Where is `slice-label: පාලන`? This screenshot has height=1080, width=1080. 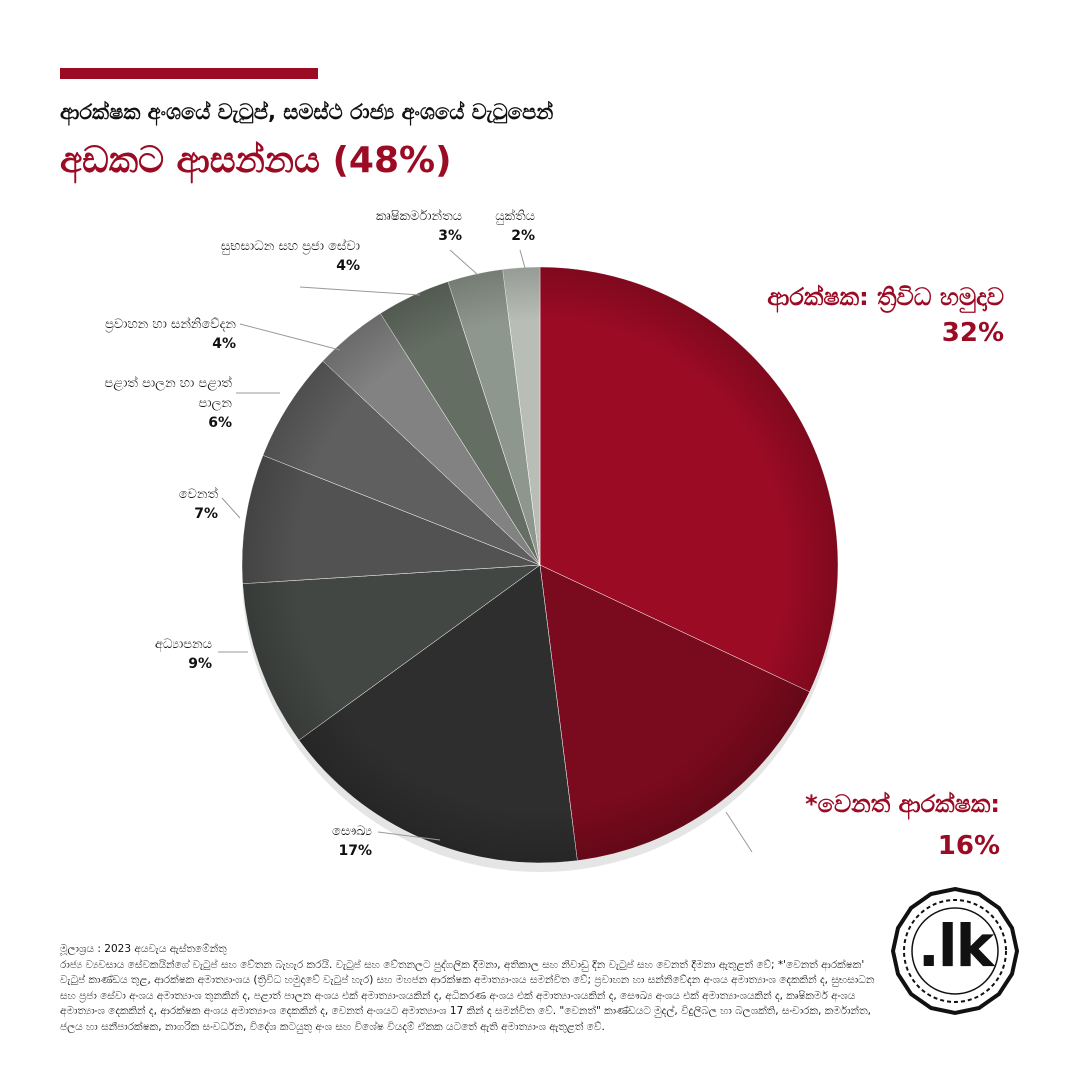
slice-label: පාලන is located at coordinates (215, 403).